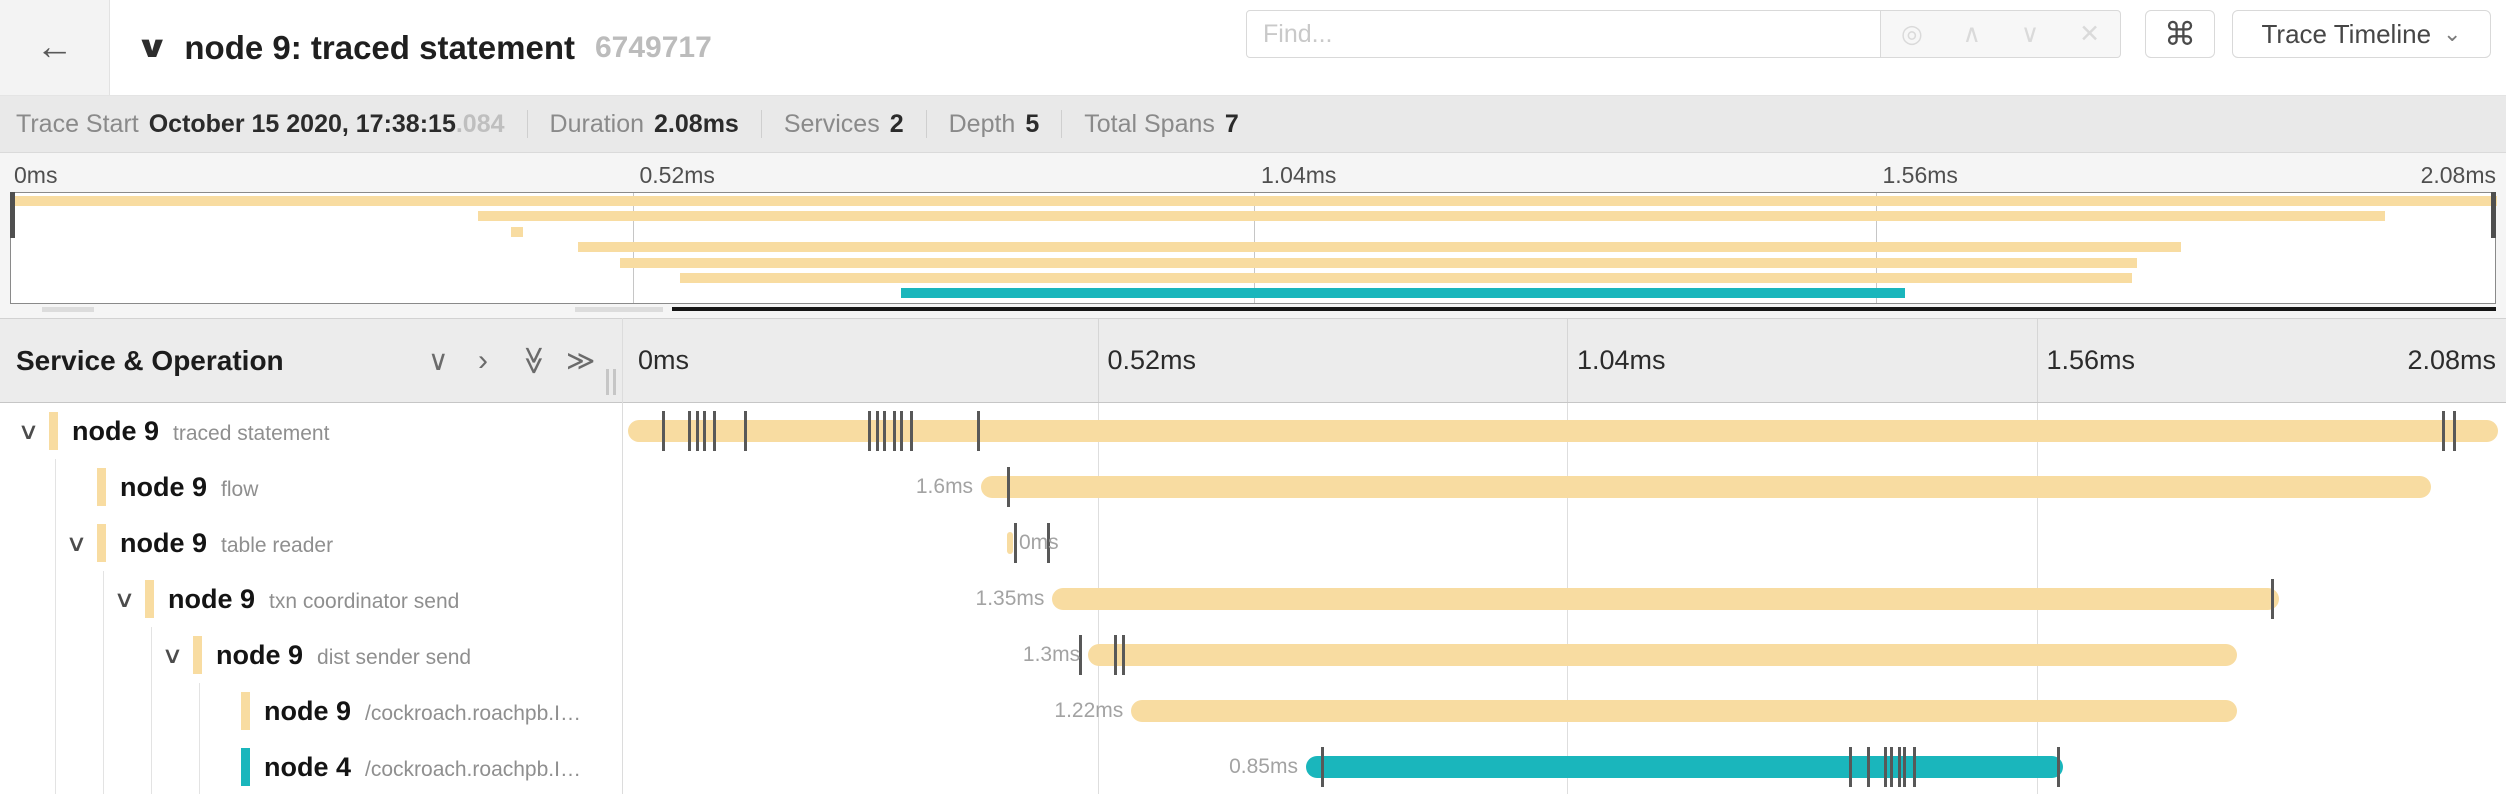  I want to click on find-input, so click(1563, 34).